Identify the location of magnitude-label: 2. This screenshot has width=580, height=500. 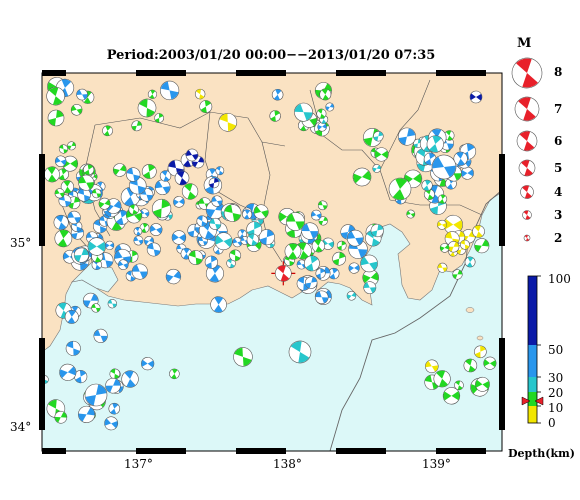
(558, 238).